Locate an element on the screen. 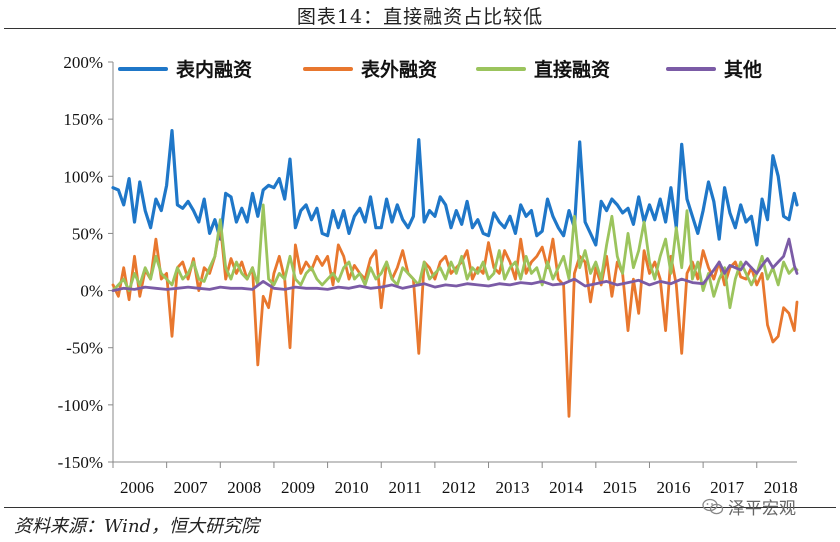 This screenshot has height=542, width=840. legend-label-3: 直接融资 is located at coordinates (572, 69).